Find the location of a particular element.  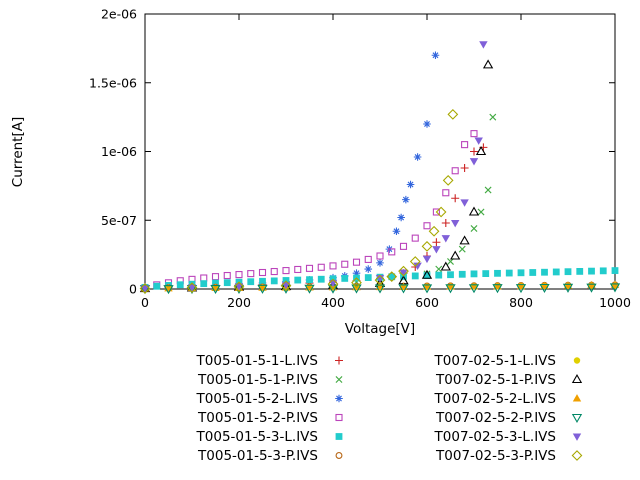

y-tick-label: 1.5e-06 is located at coordinates (113, 82).